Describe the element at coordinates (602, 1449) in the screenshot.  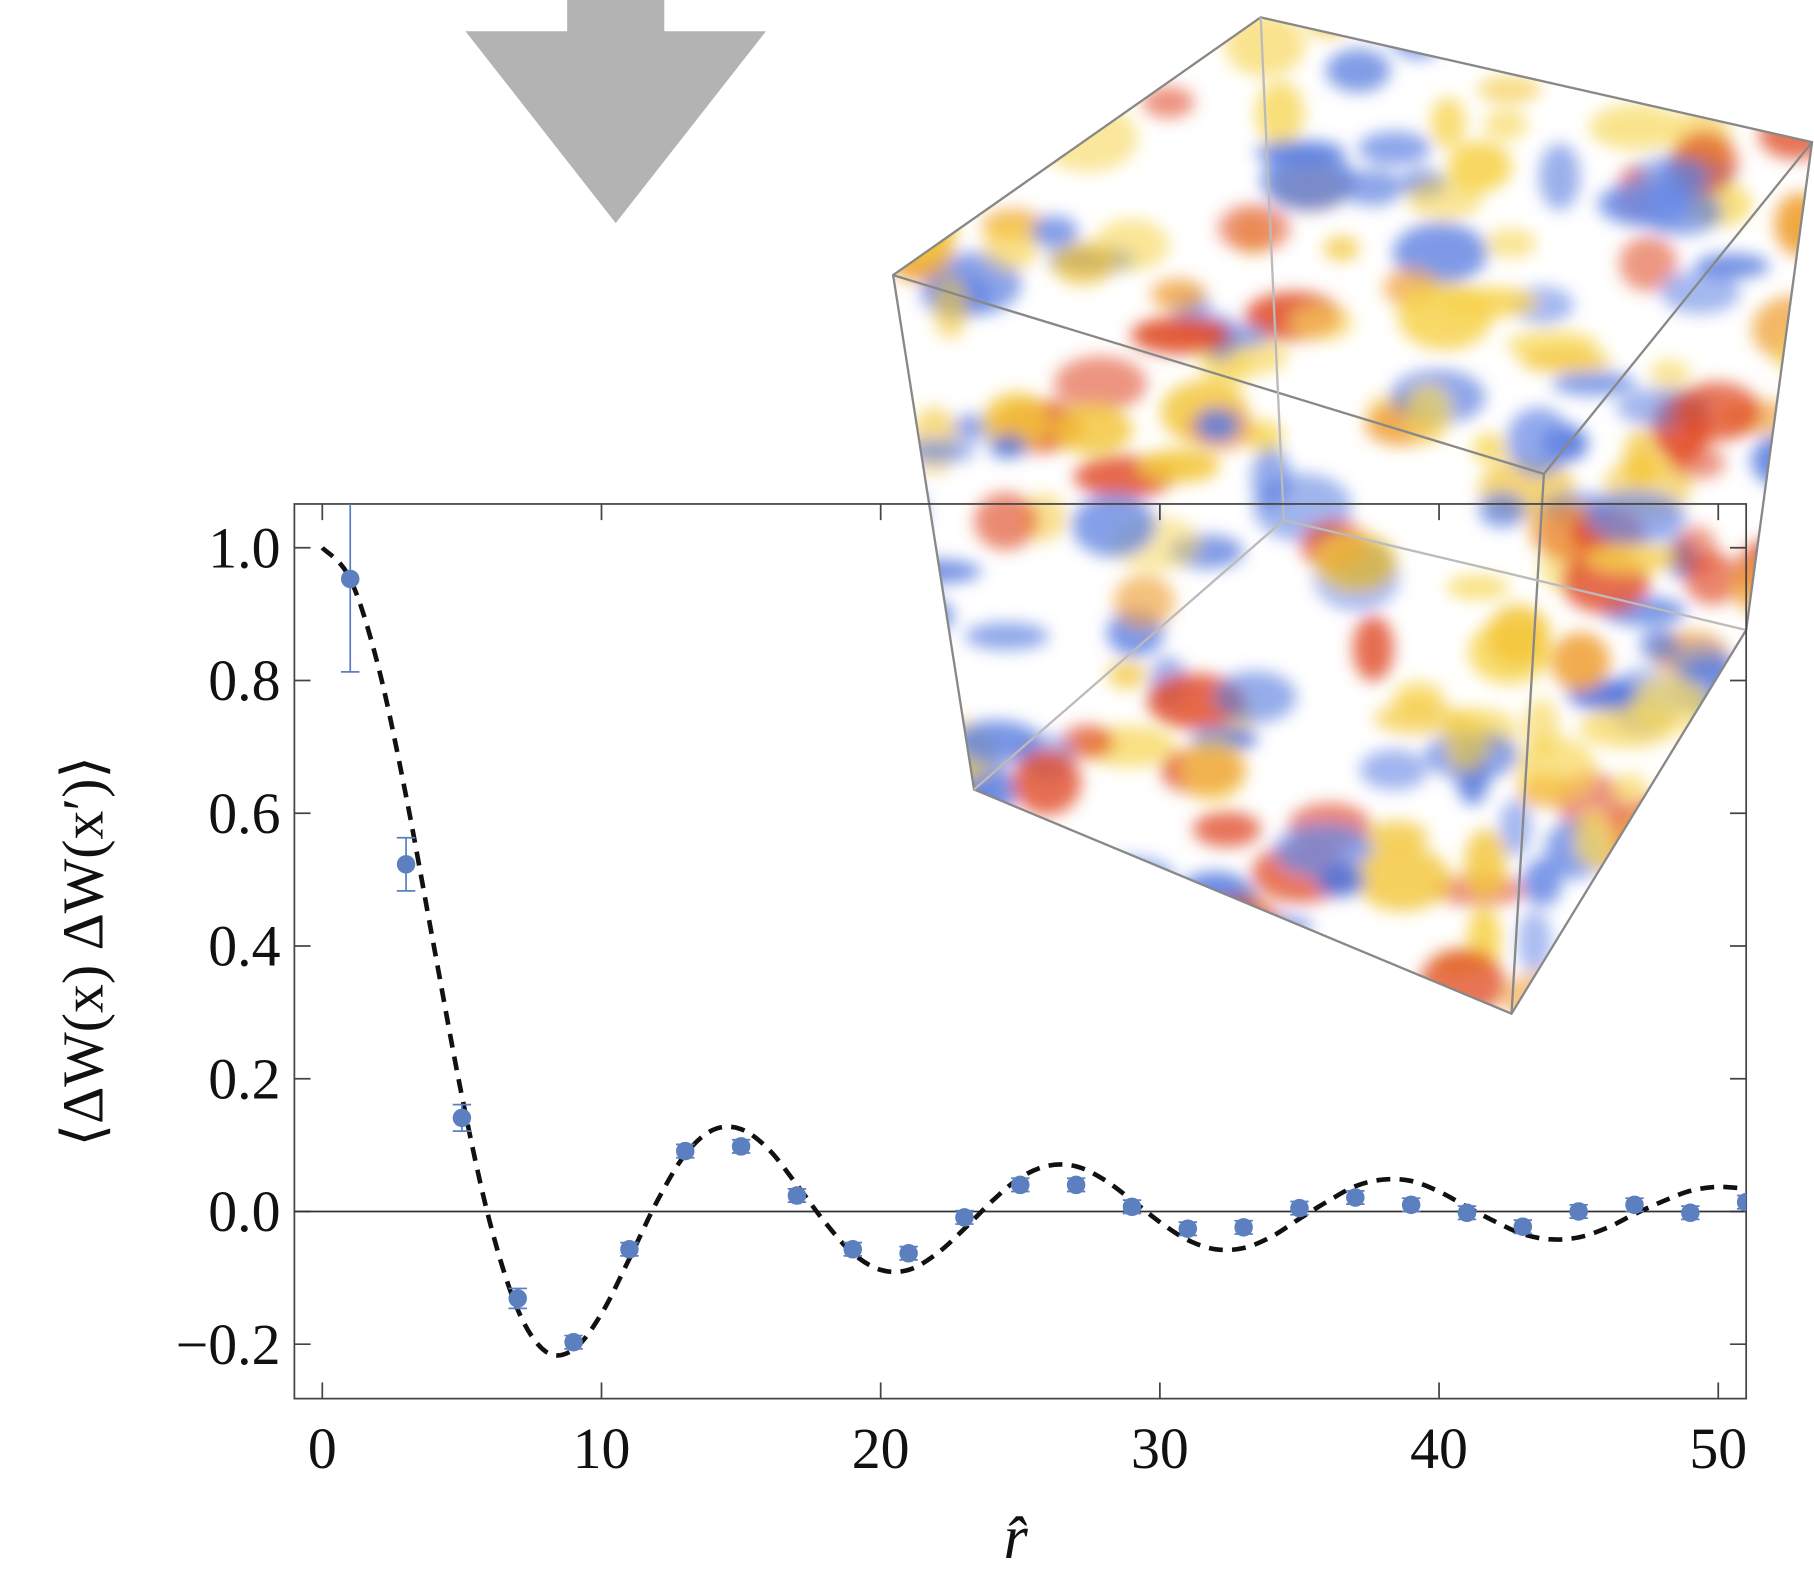
I see `x-tick-label: 10` at that location.